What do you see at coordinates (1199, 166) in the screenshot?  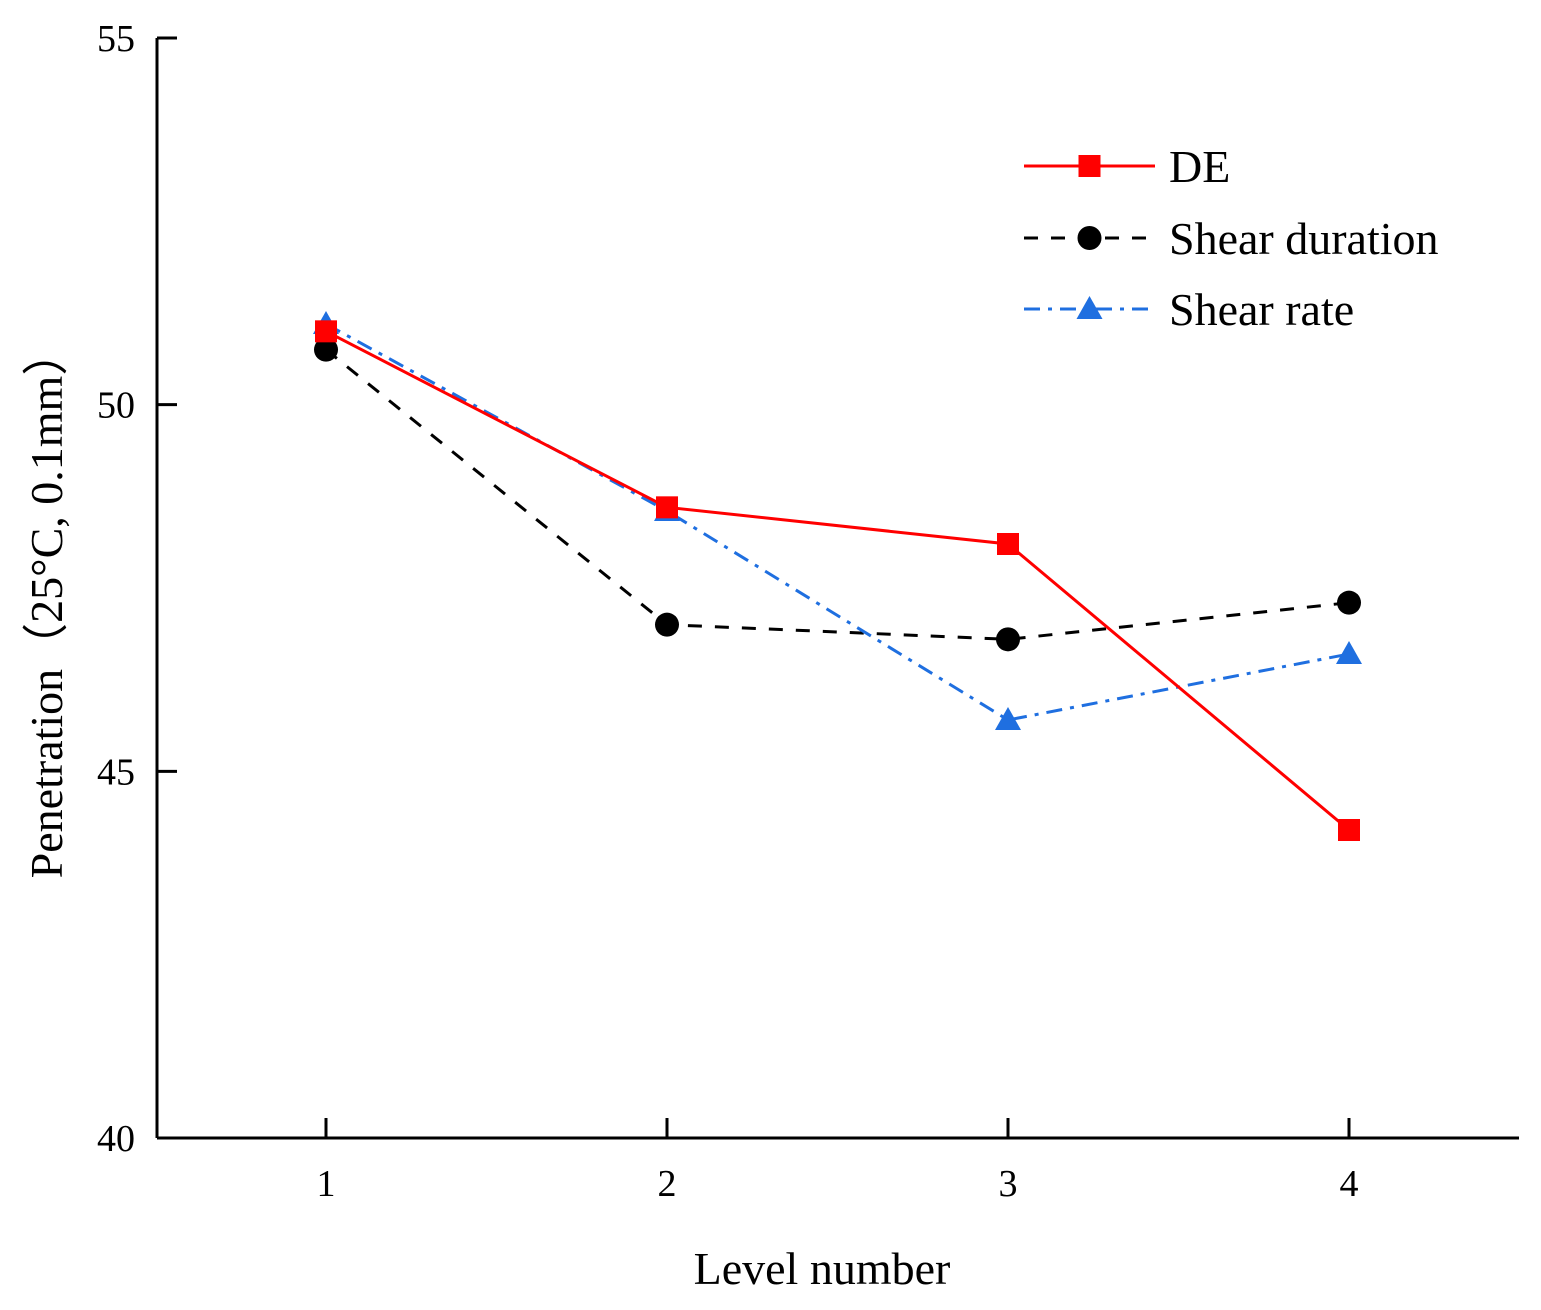 I see `legend-label-de: DE` at bounding box center [1199, 166].